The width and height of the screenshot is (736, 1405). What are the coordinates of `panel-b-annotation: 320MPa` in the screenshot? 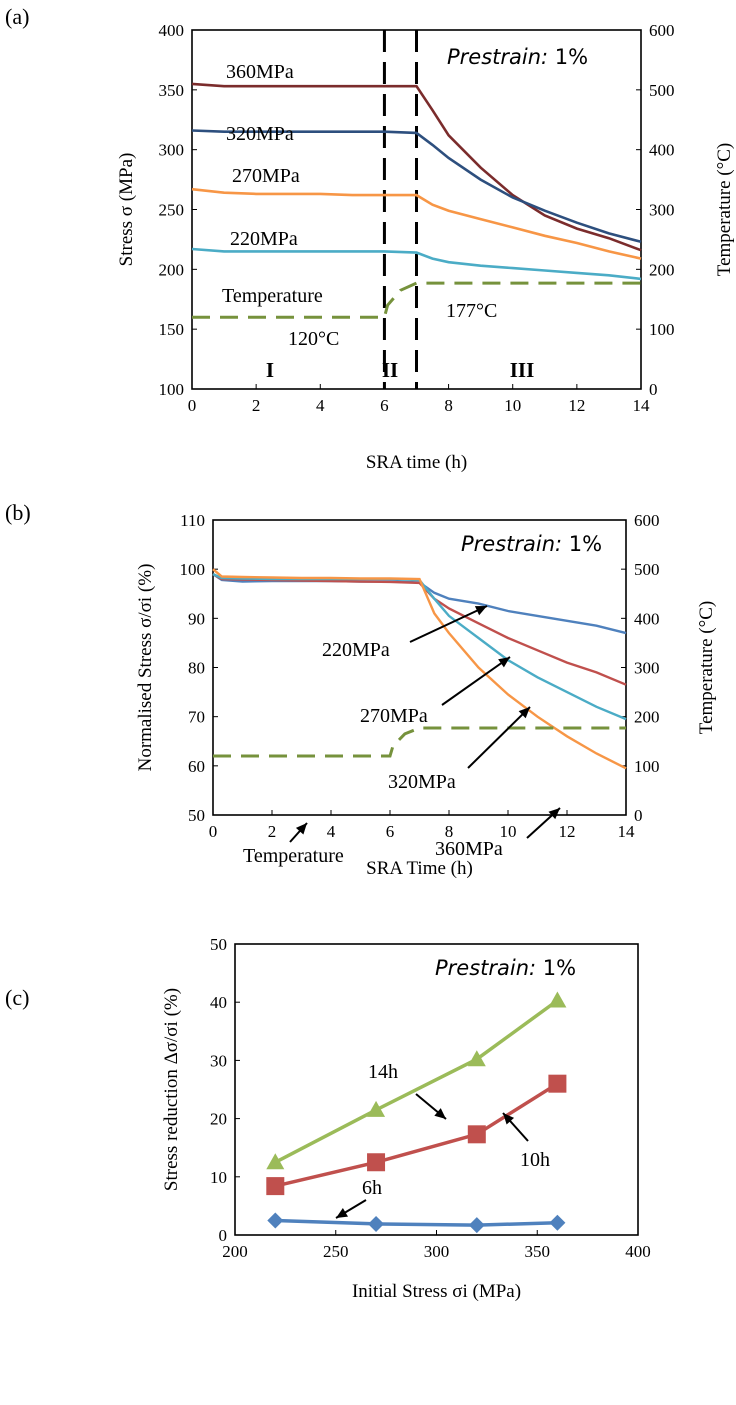 It's located at (422, 782).